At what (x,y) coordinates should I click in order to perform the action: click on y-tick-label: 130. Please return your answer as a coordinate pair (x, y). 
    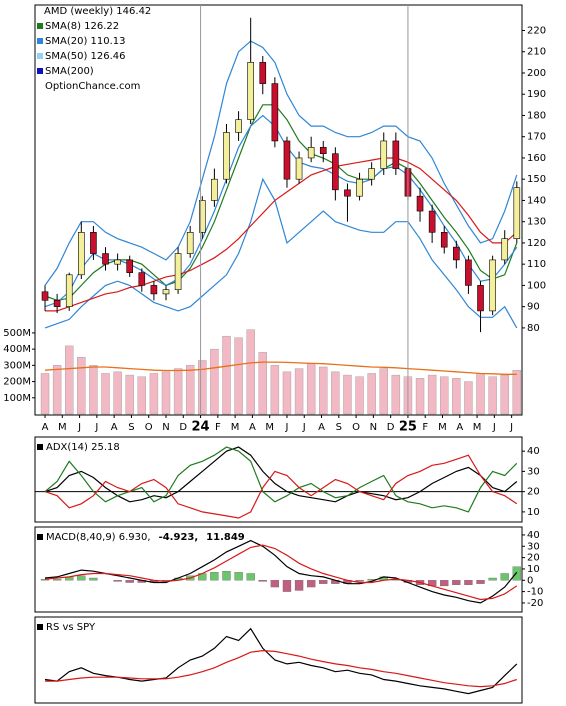
    Looking at the image, I should click on (536, 222).